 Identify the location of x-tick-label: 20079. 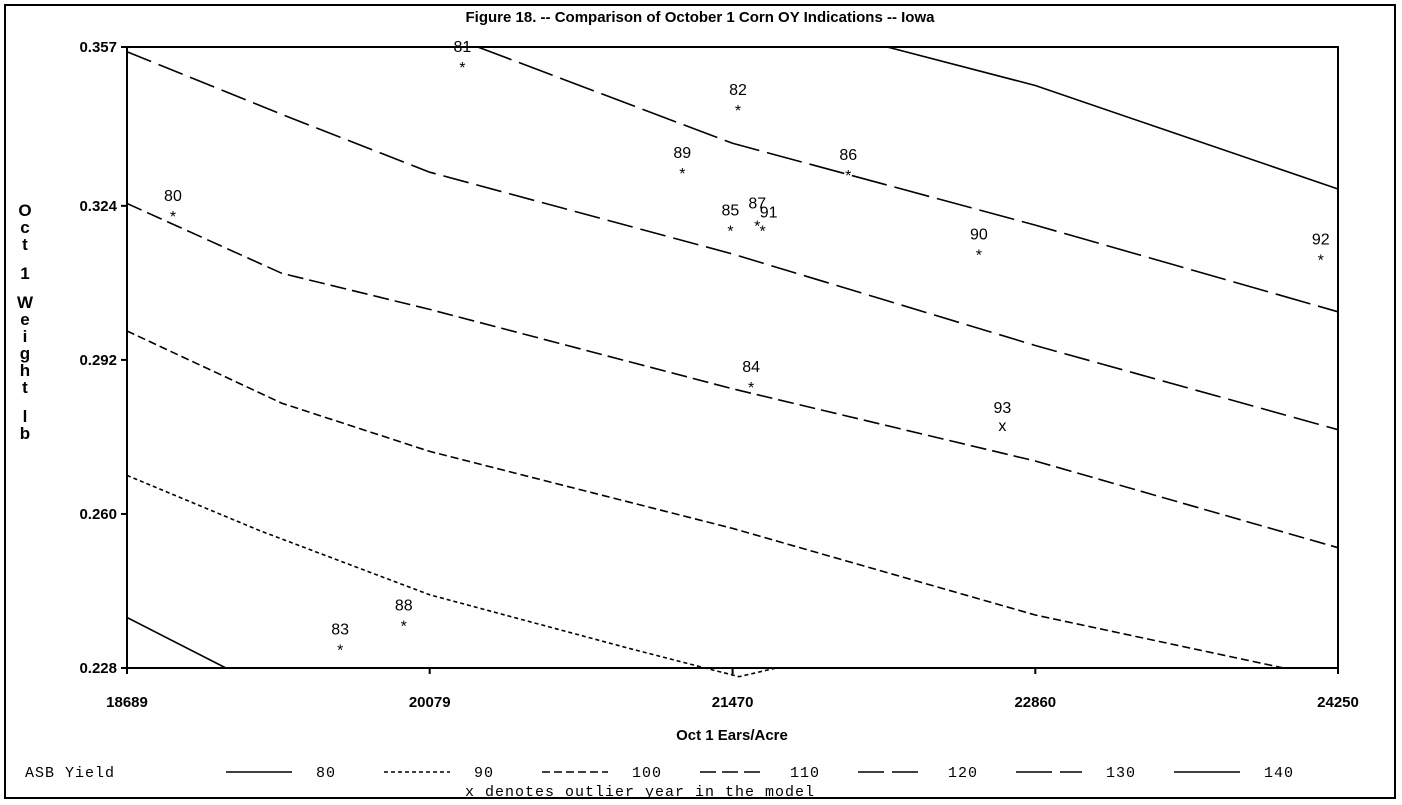
(430, 702).